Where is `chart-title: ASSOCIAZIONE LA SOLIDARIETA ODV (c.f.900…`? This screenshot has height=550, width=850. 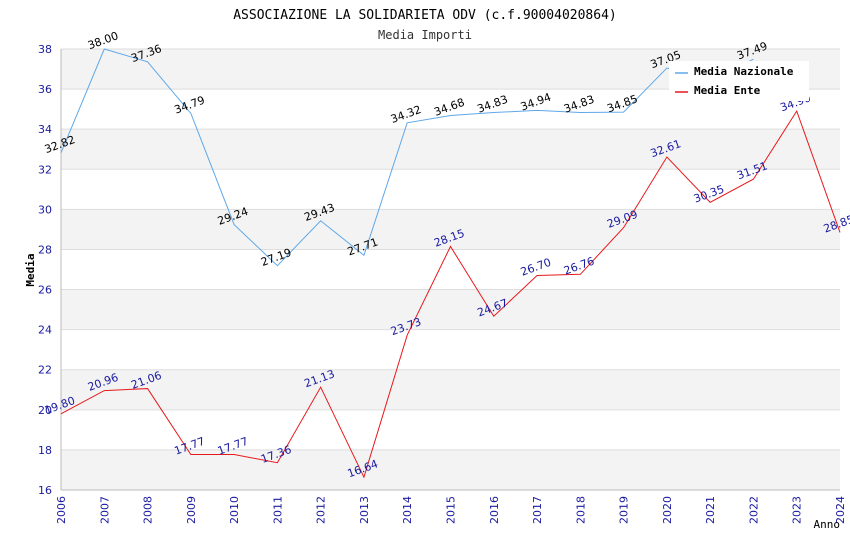
chart-title: ASSOCIAZIONE LA SOLIDARIETA ODV (c.f.900… is located at coordinates (425, 15).